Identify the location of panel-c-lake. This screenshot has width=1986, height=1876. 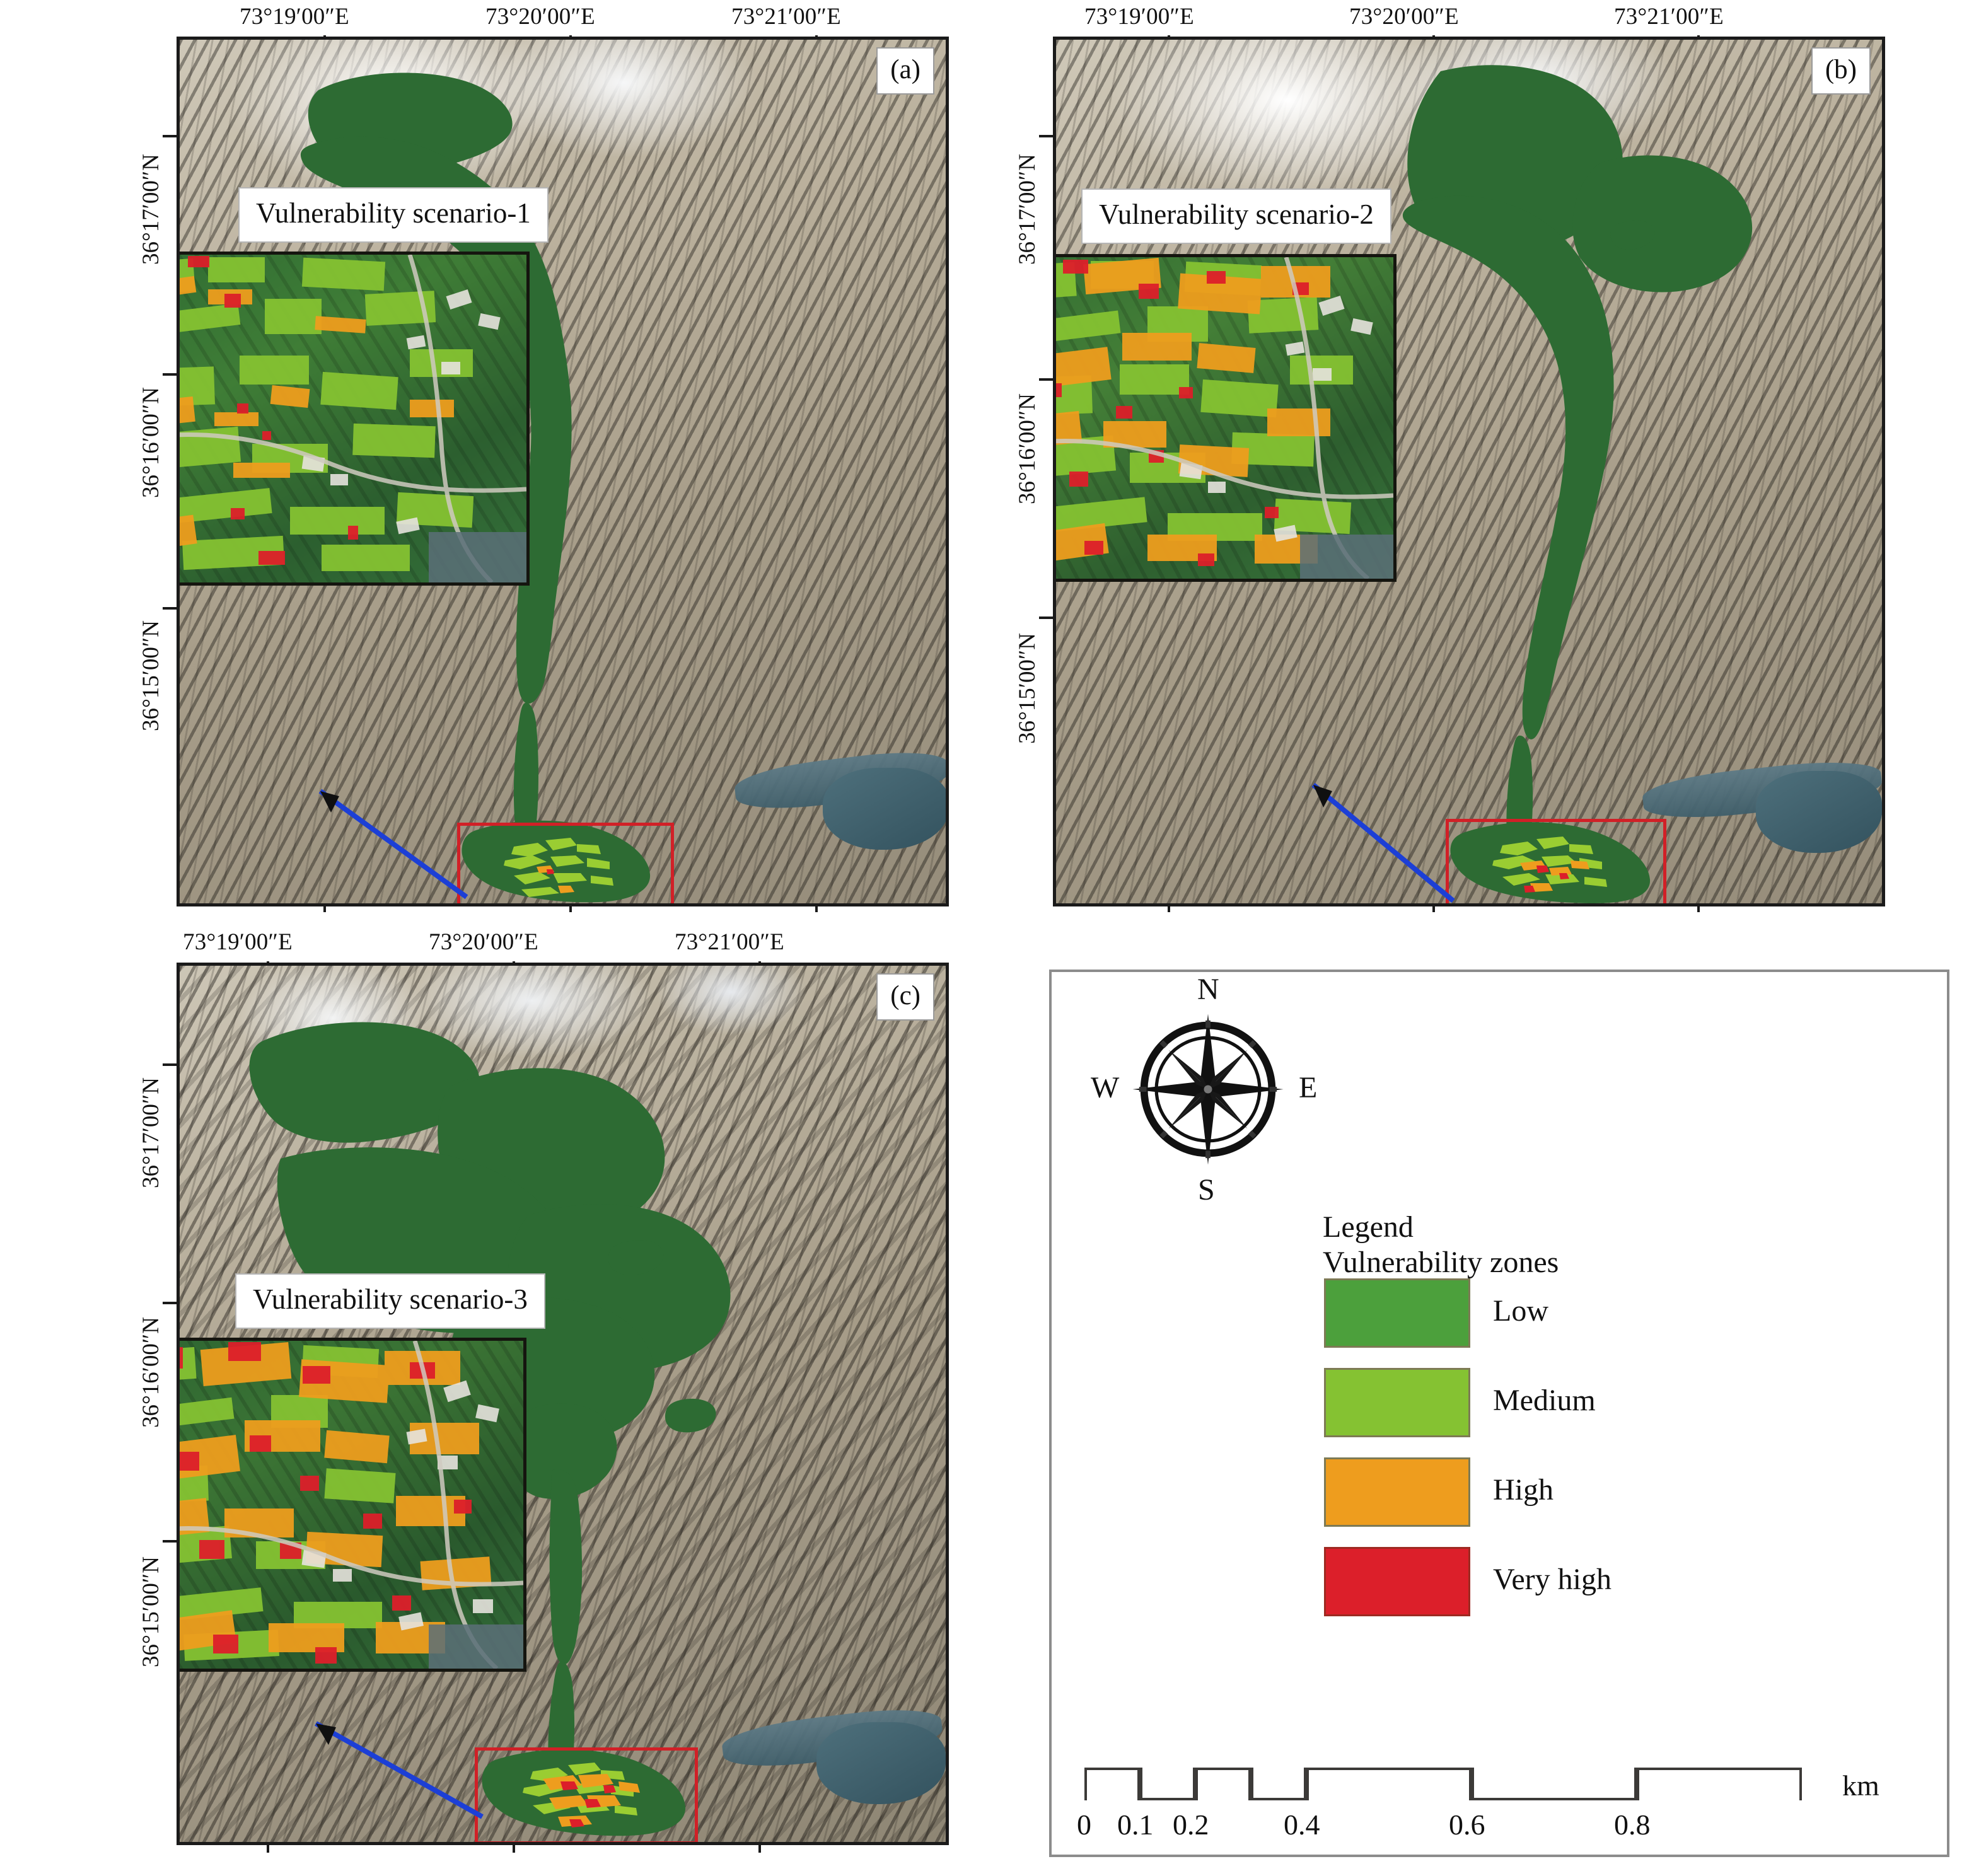
(881, 1763).